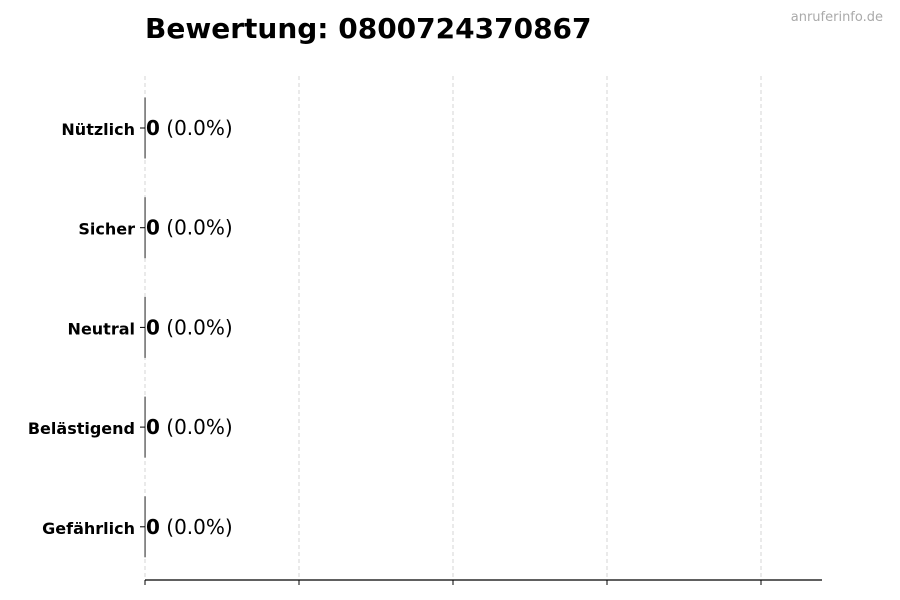 Image resolution: width=900 pixels, height=600 pixels. Describe the element at coordinates (88, 528) in the screenshot. I see `category-label: Gefährlich` at that location.